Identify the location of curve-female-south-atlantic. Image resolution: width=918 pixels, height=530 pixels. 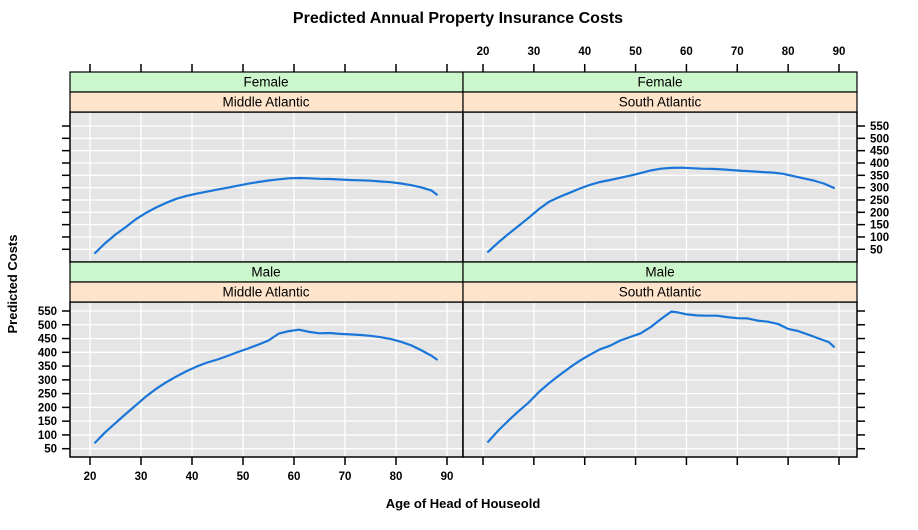
(661, 209).